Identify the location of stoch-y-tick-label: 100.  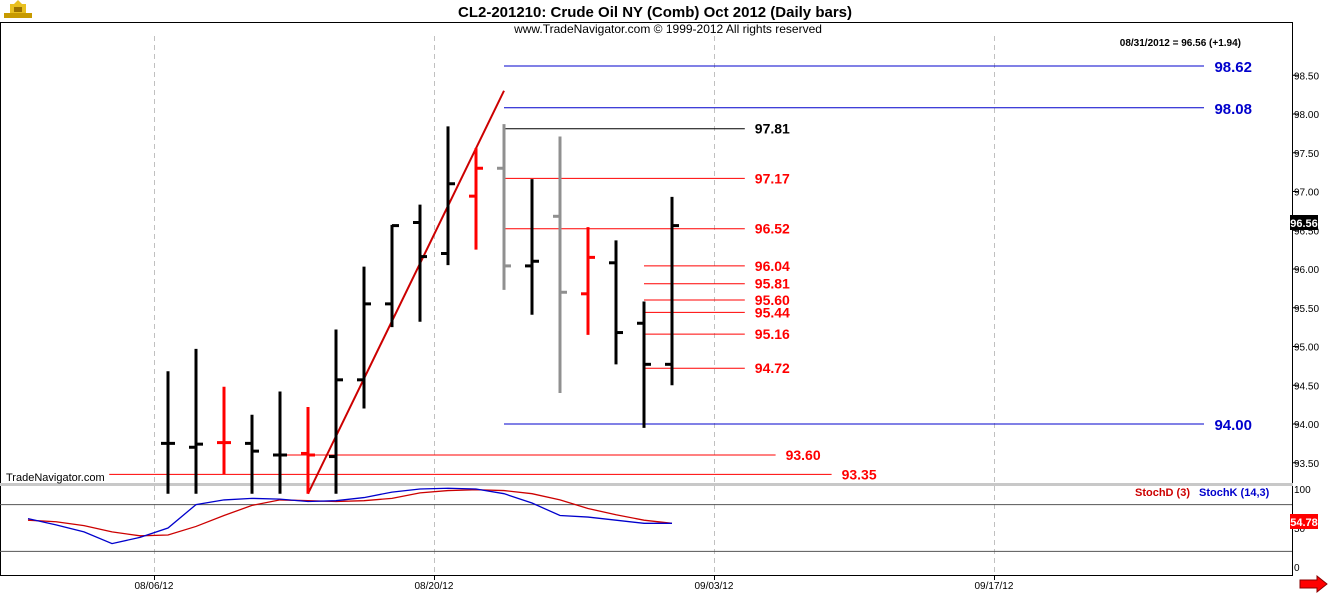
(1302, 490).